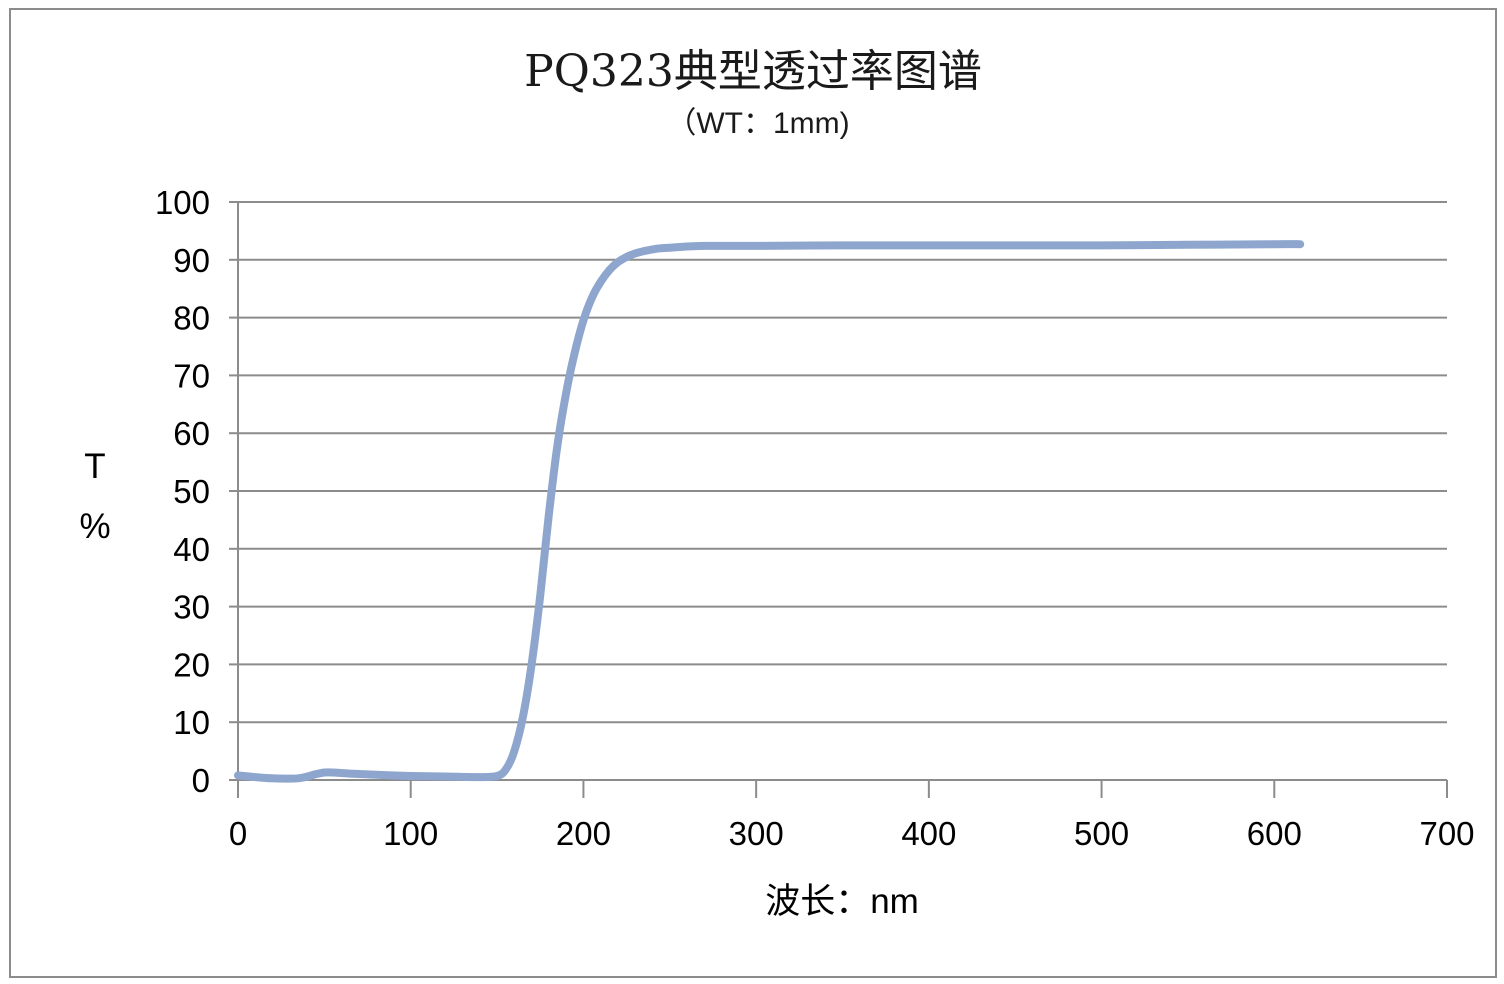 This screenshot has height=984, width=1504. I want to click on y-tick-label-40: 40, so click(191, 549).